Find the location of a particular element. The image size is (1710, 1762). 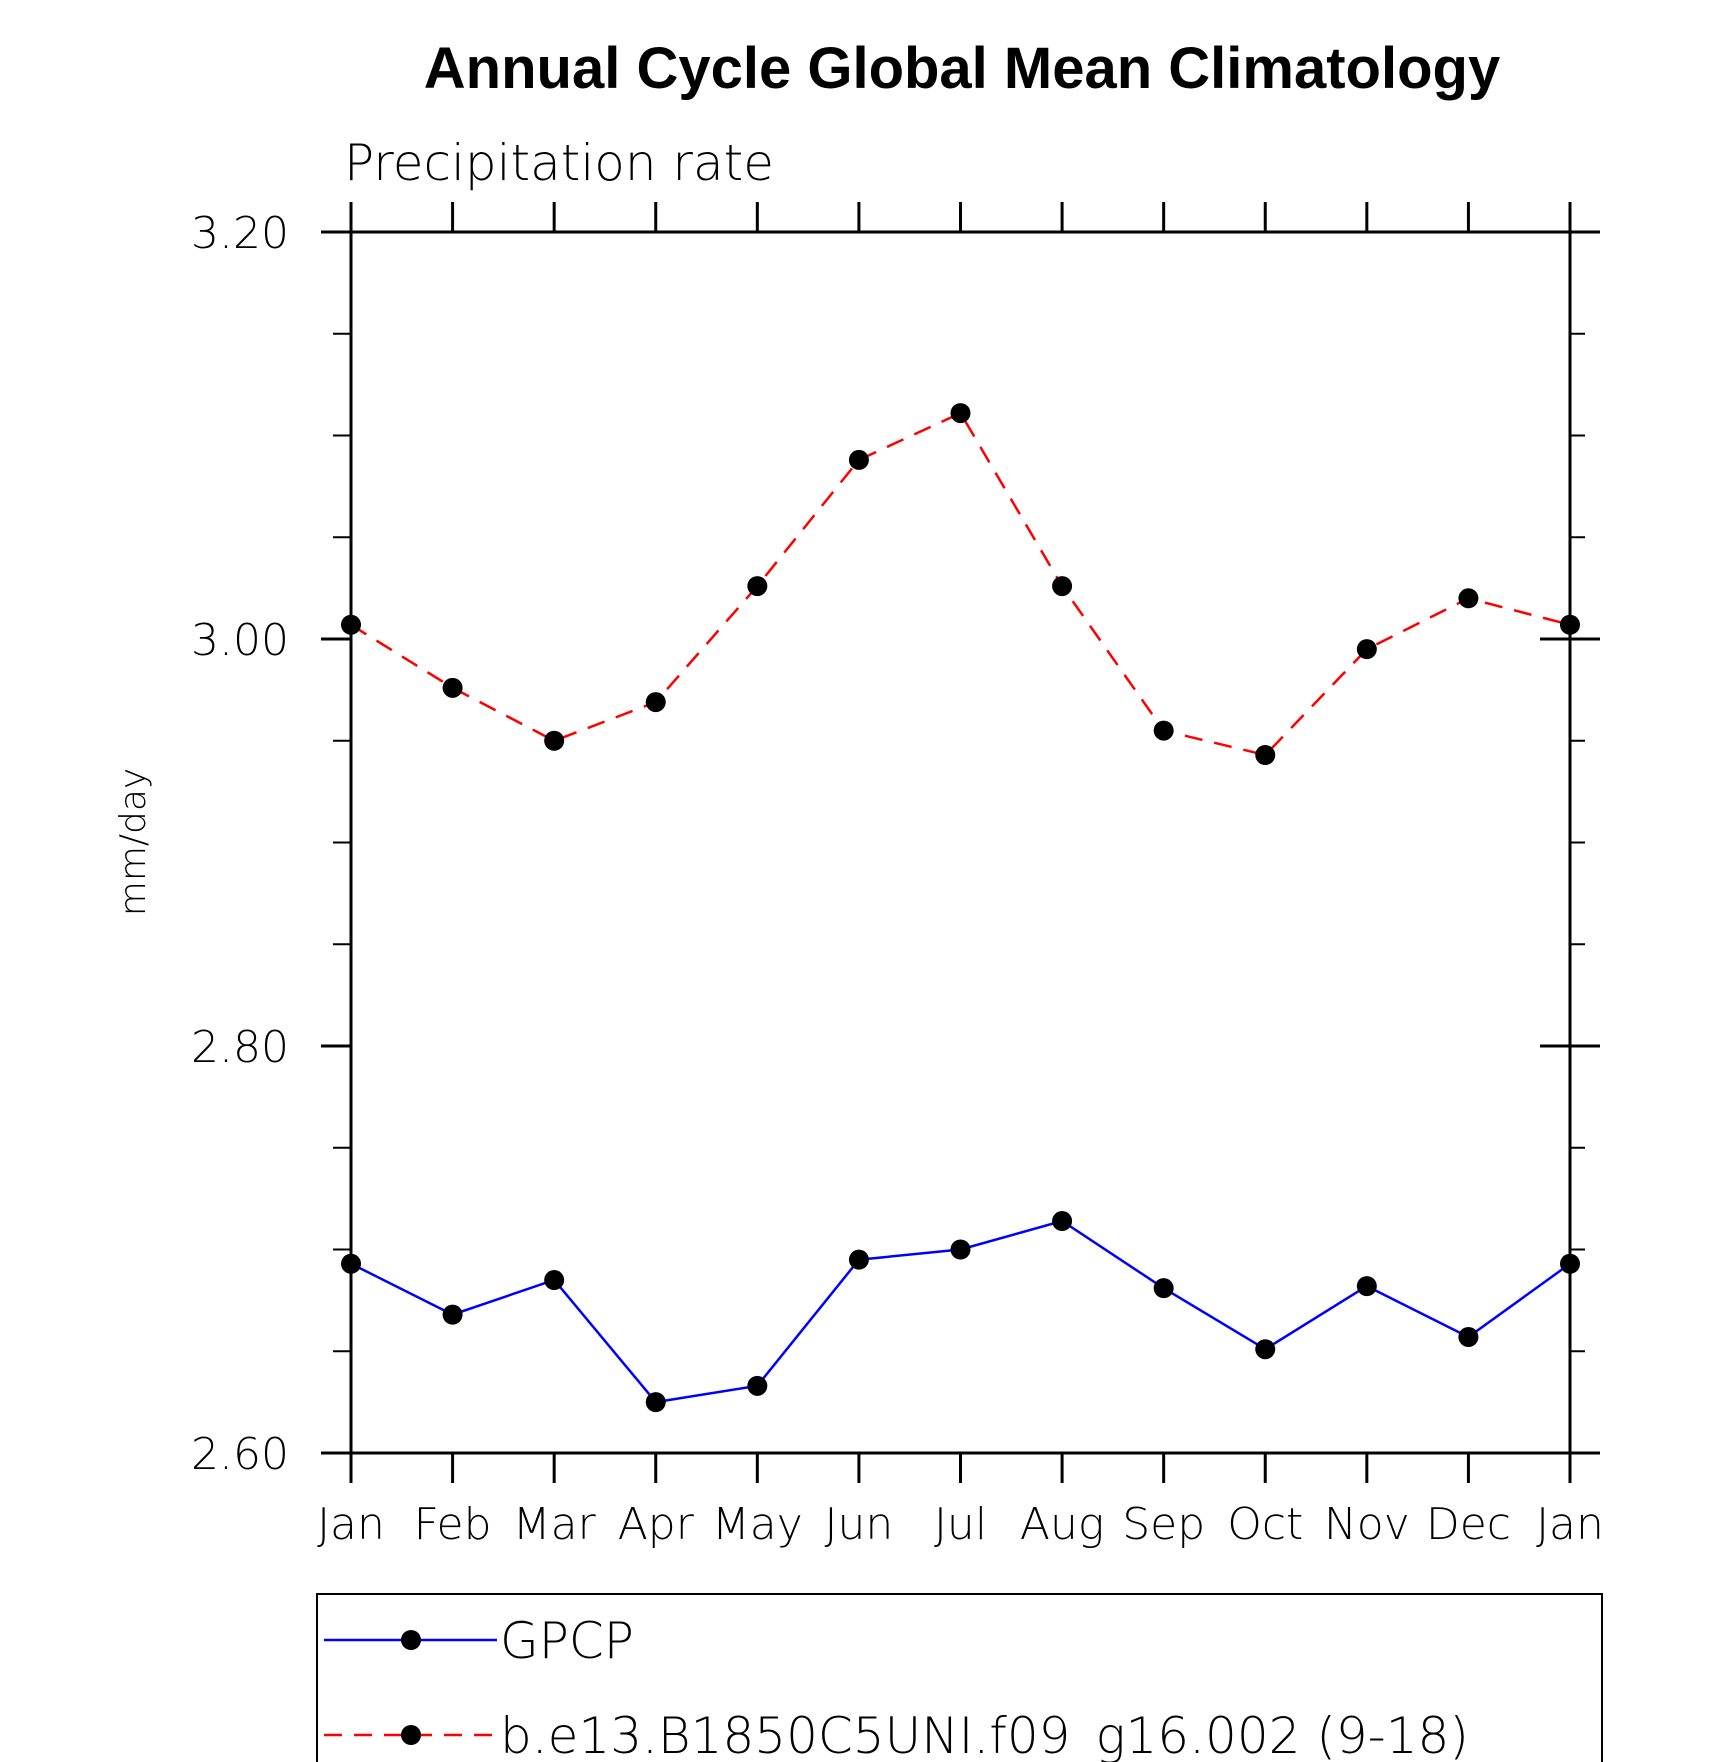

legend-label: GPCP is located at coordinates (567, 1641).